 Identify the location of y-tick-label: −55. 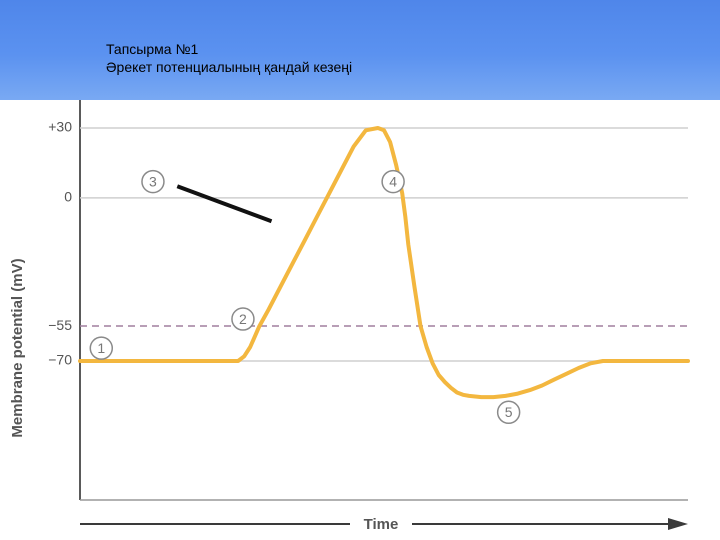
(60, 325).